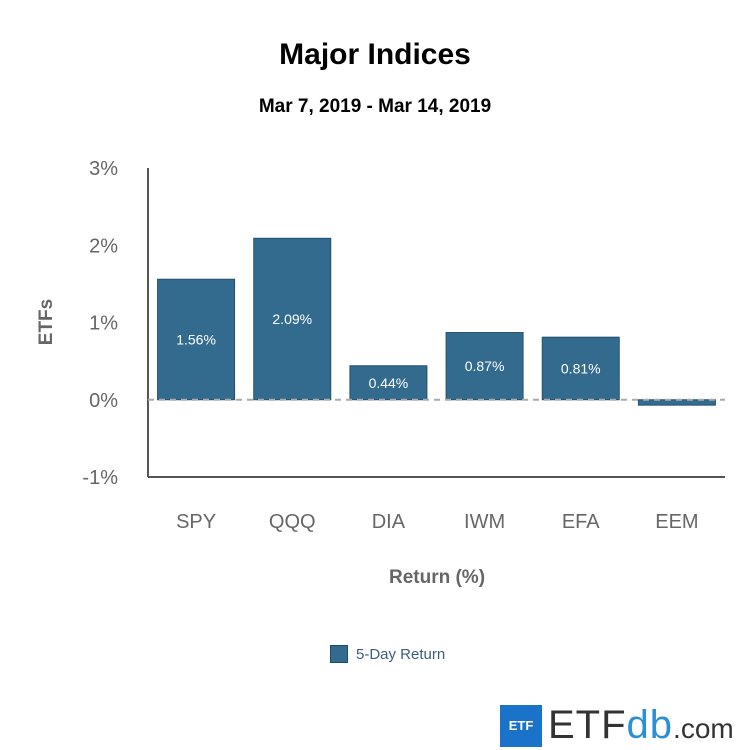 The height and width of the screenshot is (750, 750). I want to click on y-axis-title: ETFs, so click(46, 322).